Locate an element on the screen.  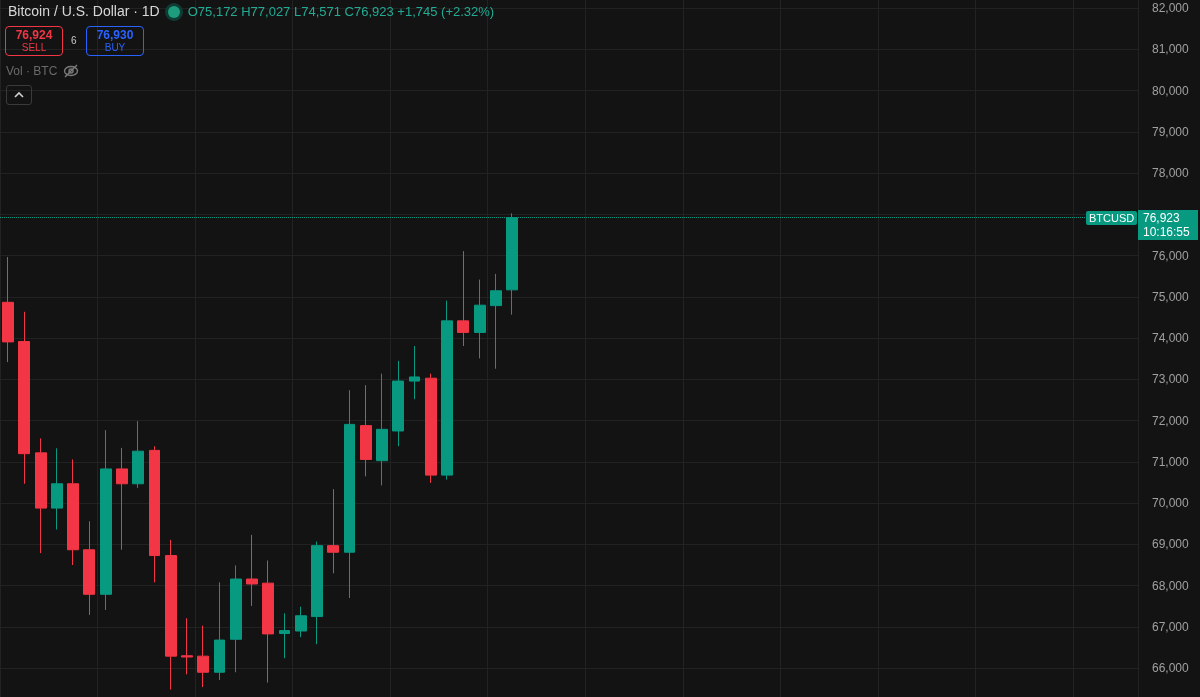
text: 10:16:55 is located at coordinates (1167, 231).